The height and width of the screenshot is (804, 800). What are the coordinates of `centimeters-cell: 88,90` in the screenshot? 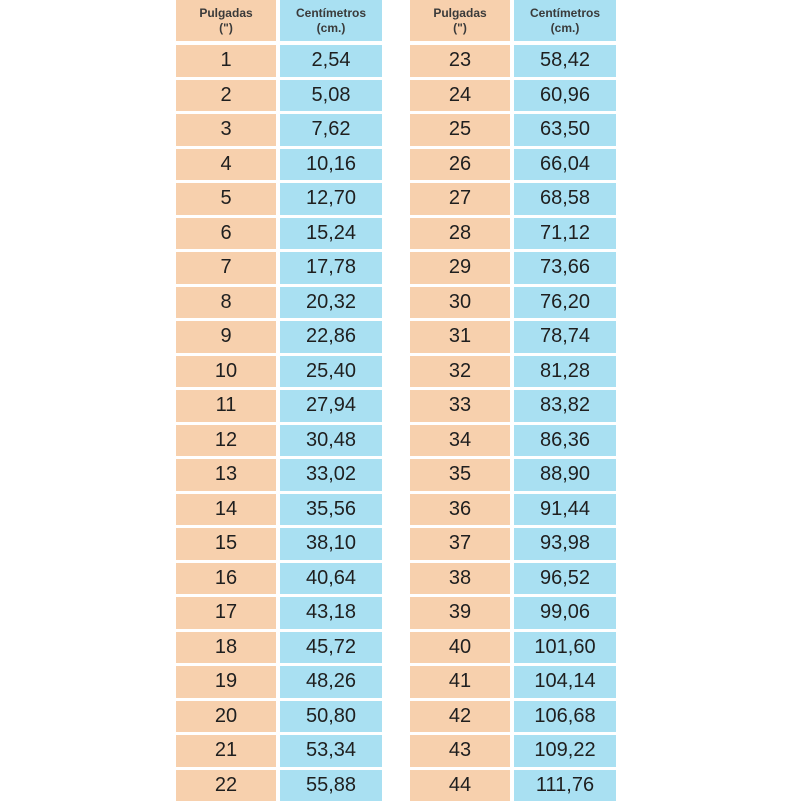 It's located at (565, 475).